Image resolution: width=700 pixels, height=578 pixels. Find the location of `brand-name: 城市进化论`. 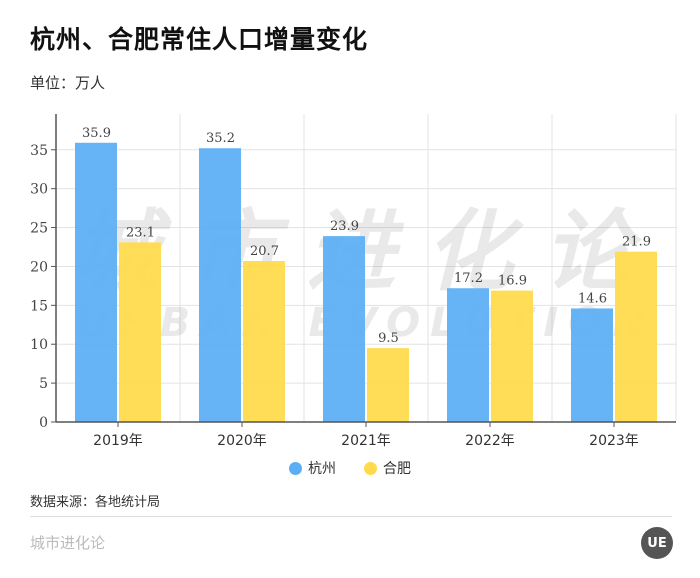

brand-name: 城市进化论 is located at coordinates (68, 543).